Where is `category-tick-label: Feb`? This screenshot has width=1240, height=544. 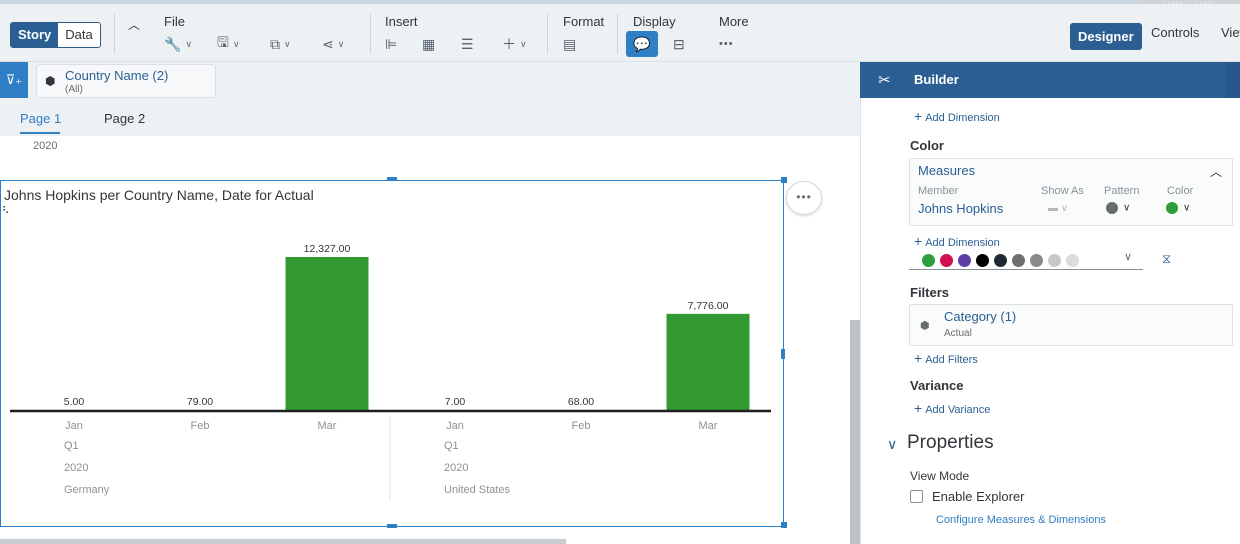 category-tick-label: Feb is located at coordinates (581, 426).